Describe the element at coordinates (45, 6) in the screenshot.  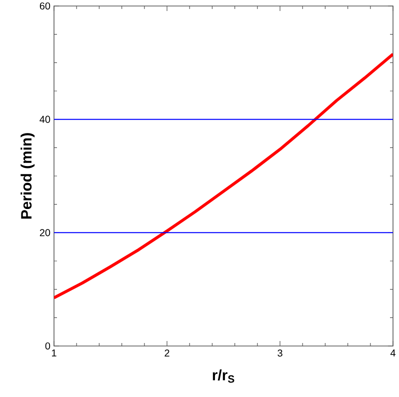
I see `y-tick-label: 60` at that location.